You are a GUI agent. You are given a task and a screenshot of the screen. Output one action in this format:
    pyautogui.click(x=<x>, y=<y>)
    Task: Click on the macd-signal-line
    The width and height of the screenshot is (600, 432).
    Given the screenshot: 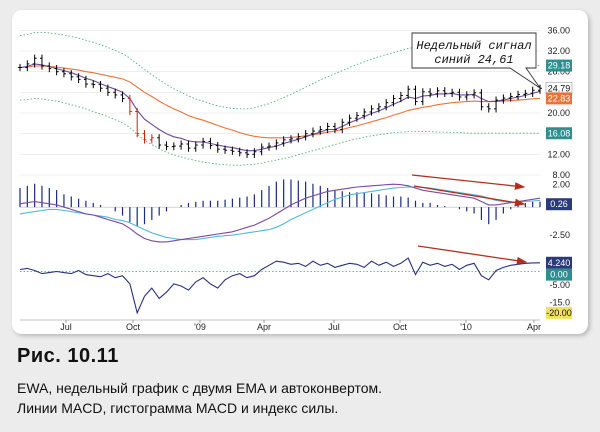 What is the action you would take?
    pyautogui.click(x=280, y=213)
    